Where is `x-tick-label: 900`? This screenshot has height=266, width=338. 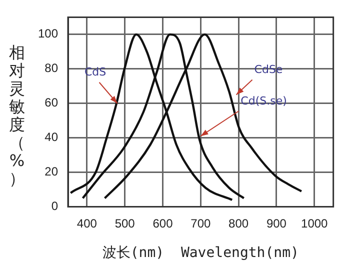
x-tick-label: 900 is located at coordinates (276, 223).